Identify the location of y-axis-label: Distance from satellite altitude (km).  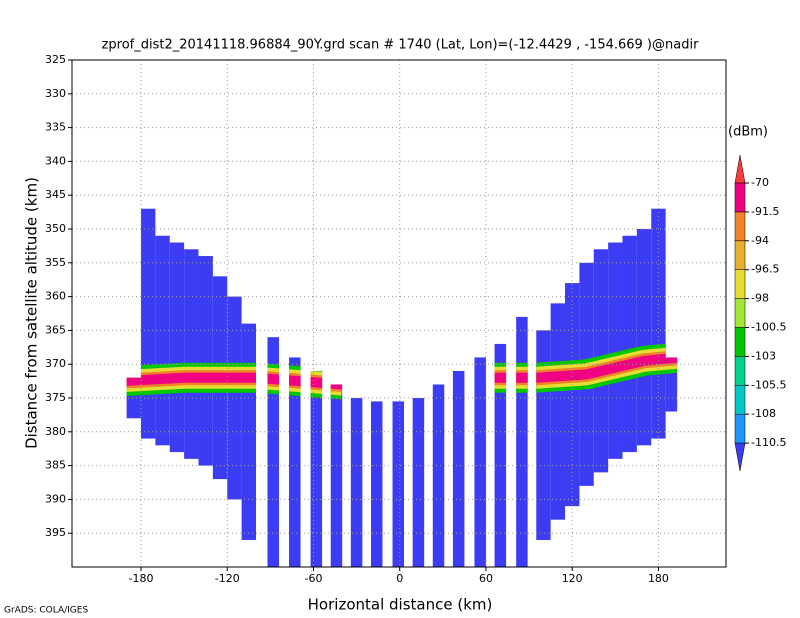
(32, 313).